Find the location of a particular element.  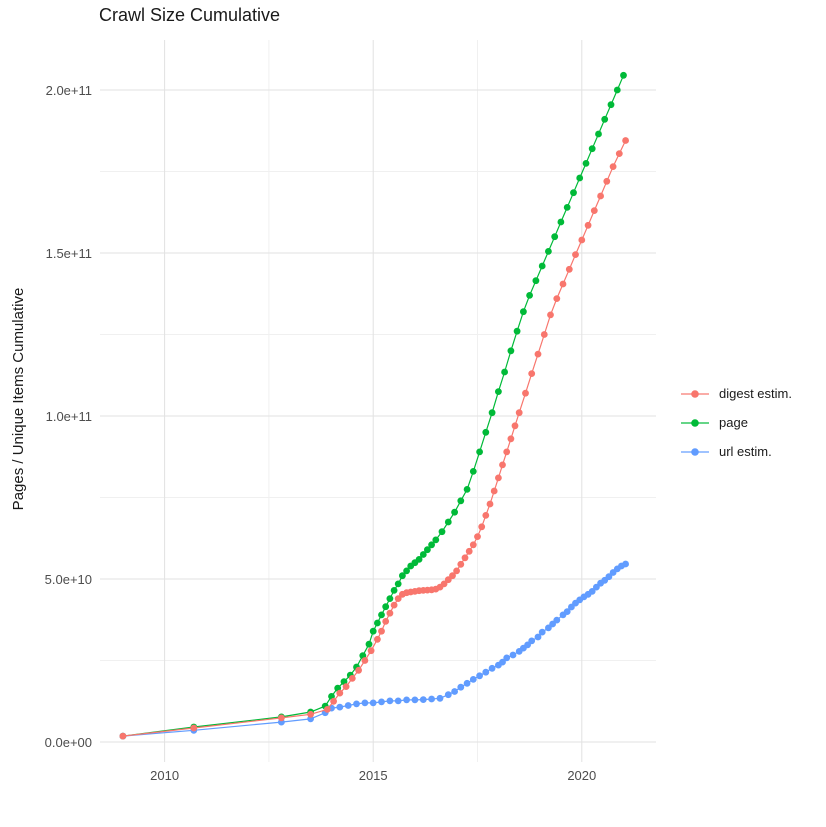

x-tick-label: 2015 is located at coordinates (373, 775).